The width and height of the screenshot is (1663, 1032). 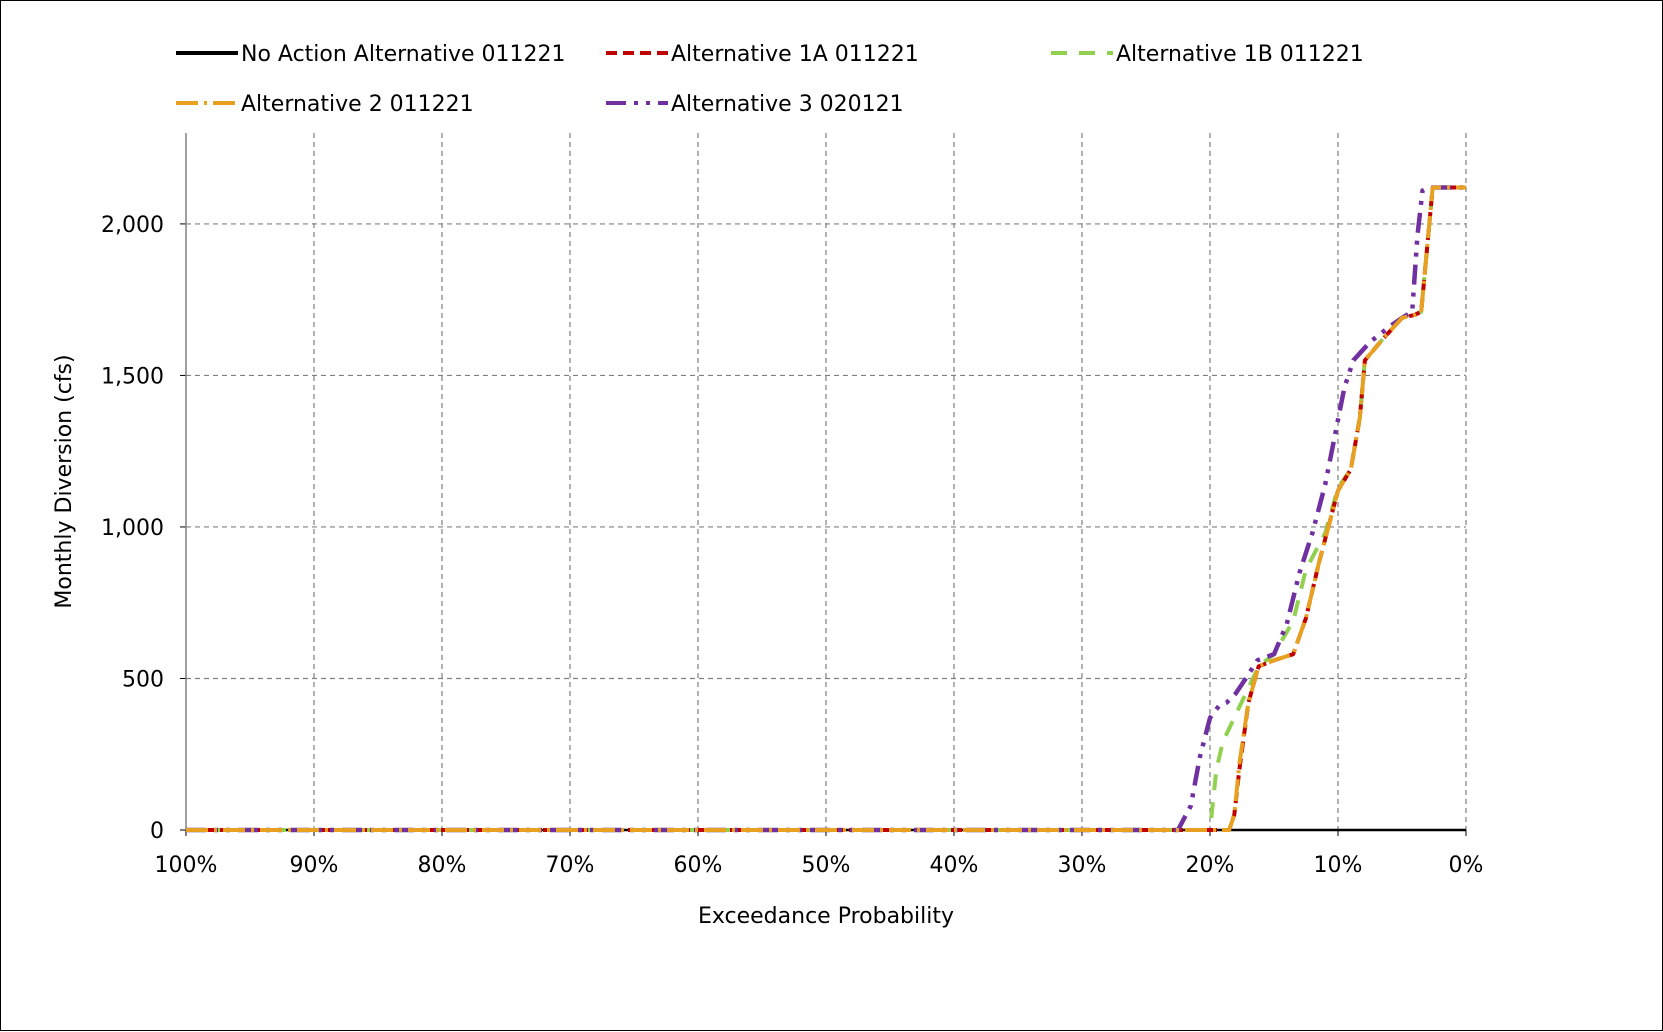 What do you see at coordinates (570, 865) in the screenshot?
I see `x-tick-label: 70%` at bounding box center [570, 865].